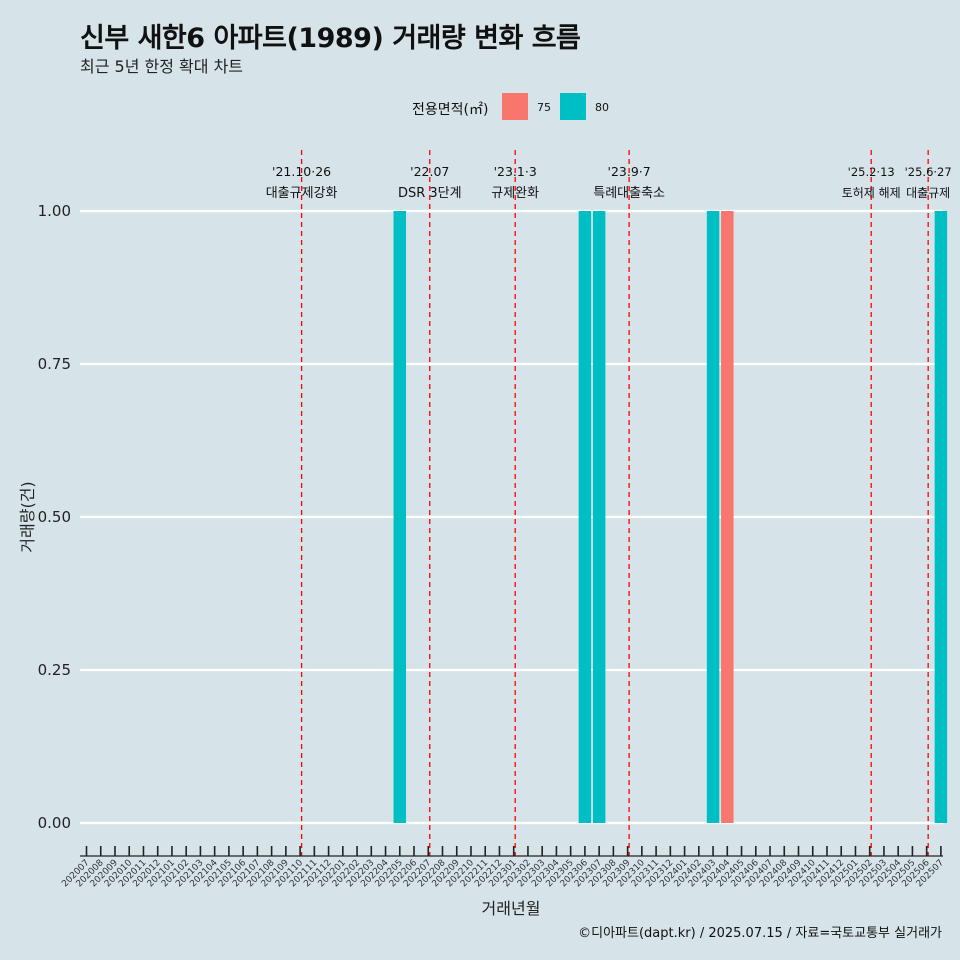  What do you see at coordinates (602, 107) in the screenshot?
I see `legend-label-80: 80` at bounding box center [602, 107].